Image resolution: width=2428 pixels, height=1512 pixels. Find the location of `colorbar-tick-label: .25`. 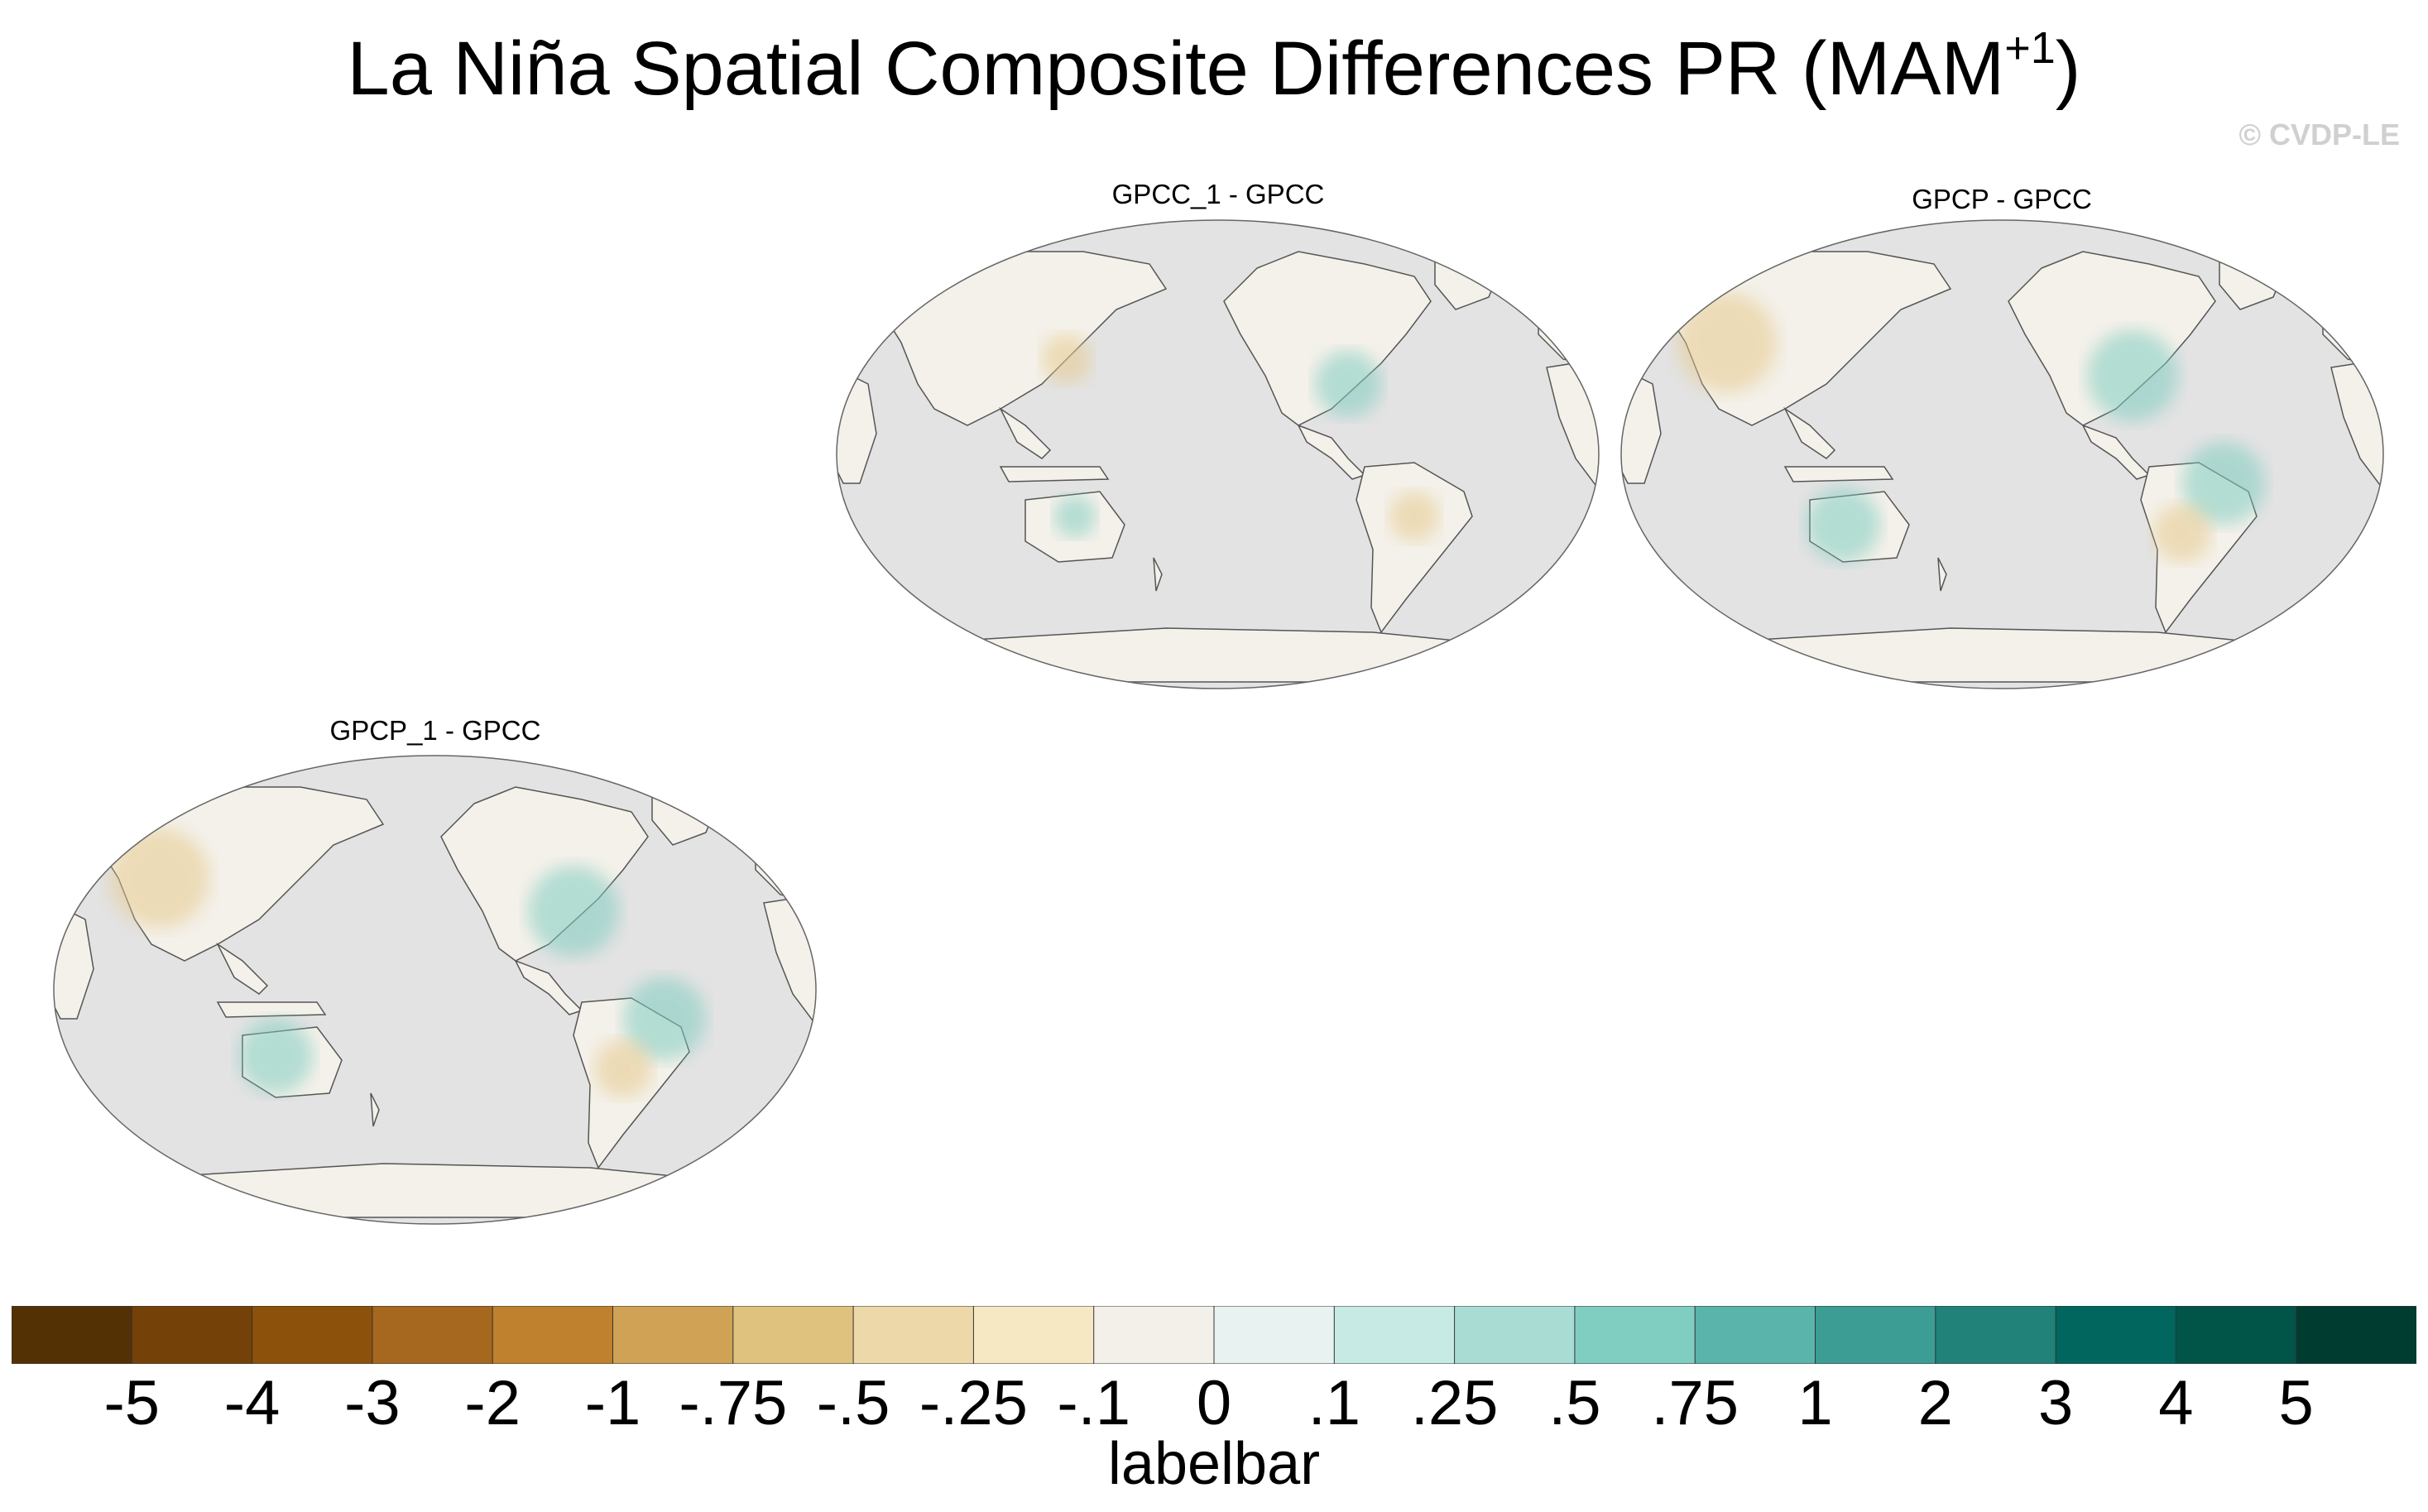

colorbar-tick-label: .25 is located at coordinates (1454, 1403).